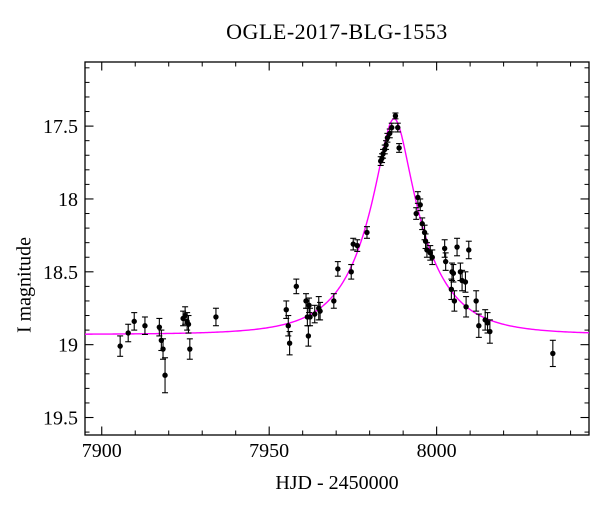 The width and height of the screenshot is (600, 512). Describe the element at coordinates (60, 419) in the screenshot. I see `y-tick-label: 19.5` at that location.